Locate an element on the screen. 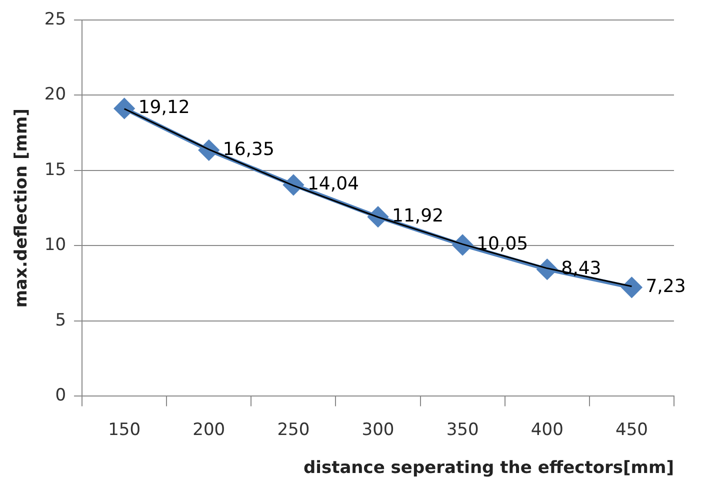 This screenshot has height=483, width=704. y-axis-title: max.deflection [mm] is located at coordinates (22, 208).